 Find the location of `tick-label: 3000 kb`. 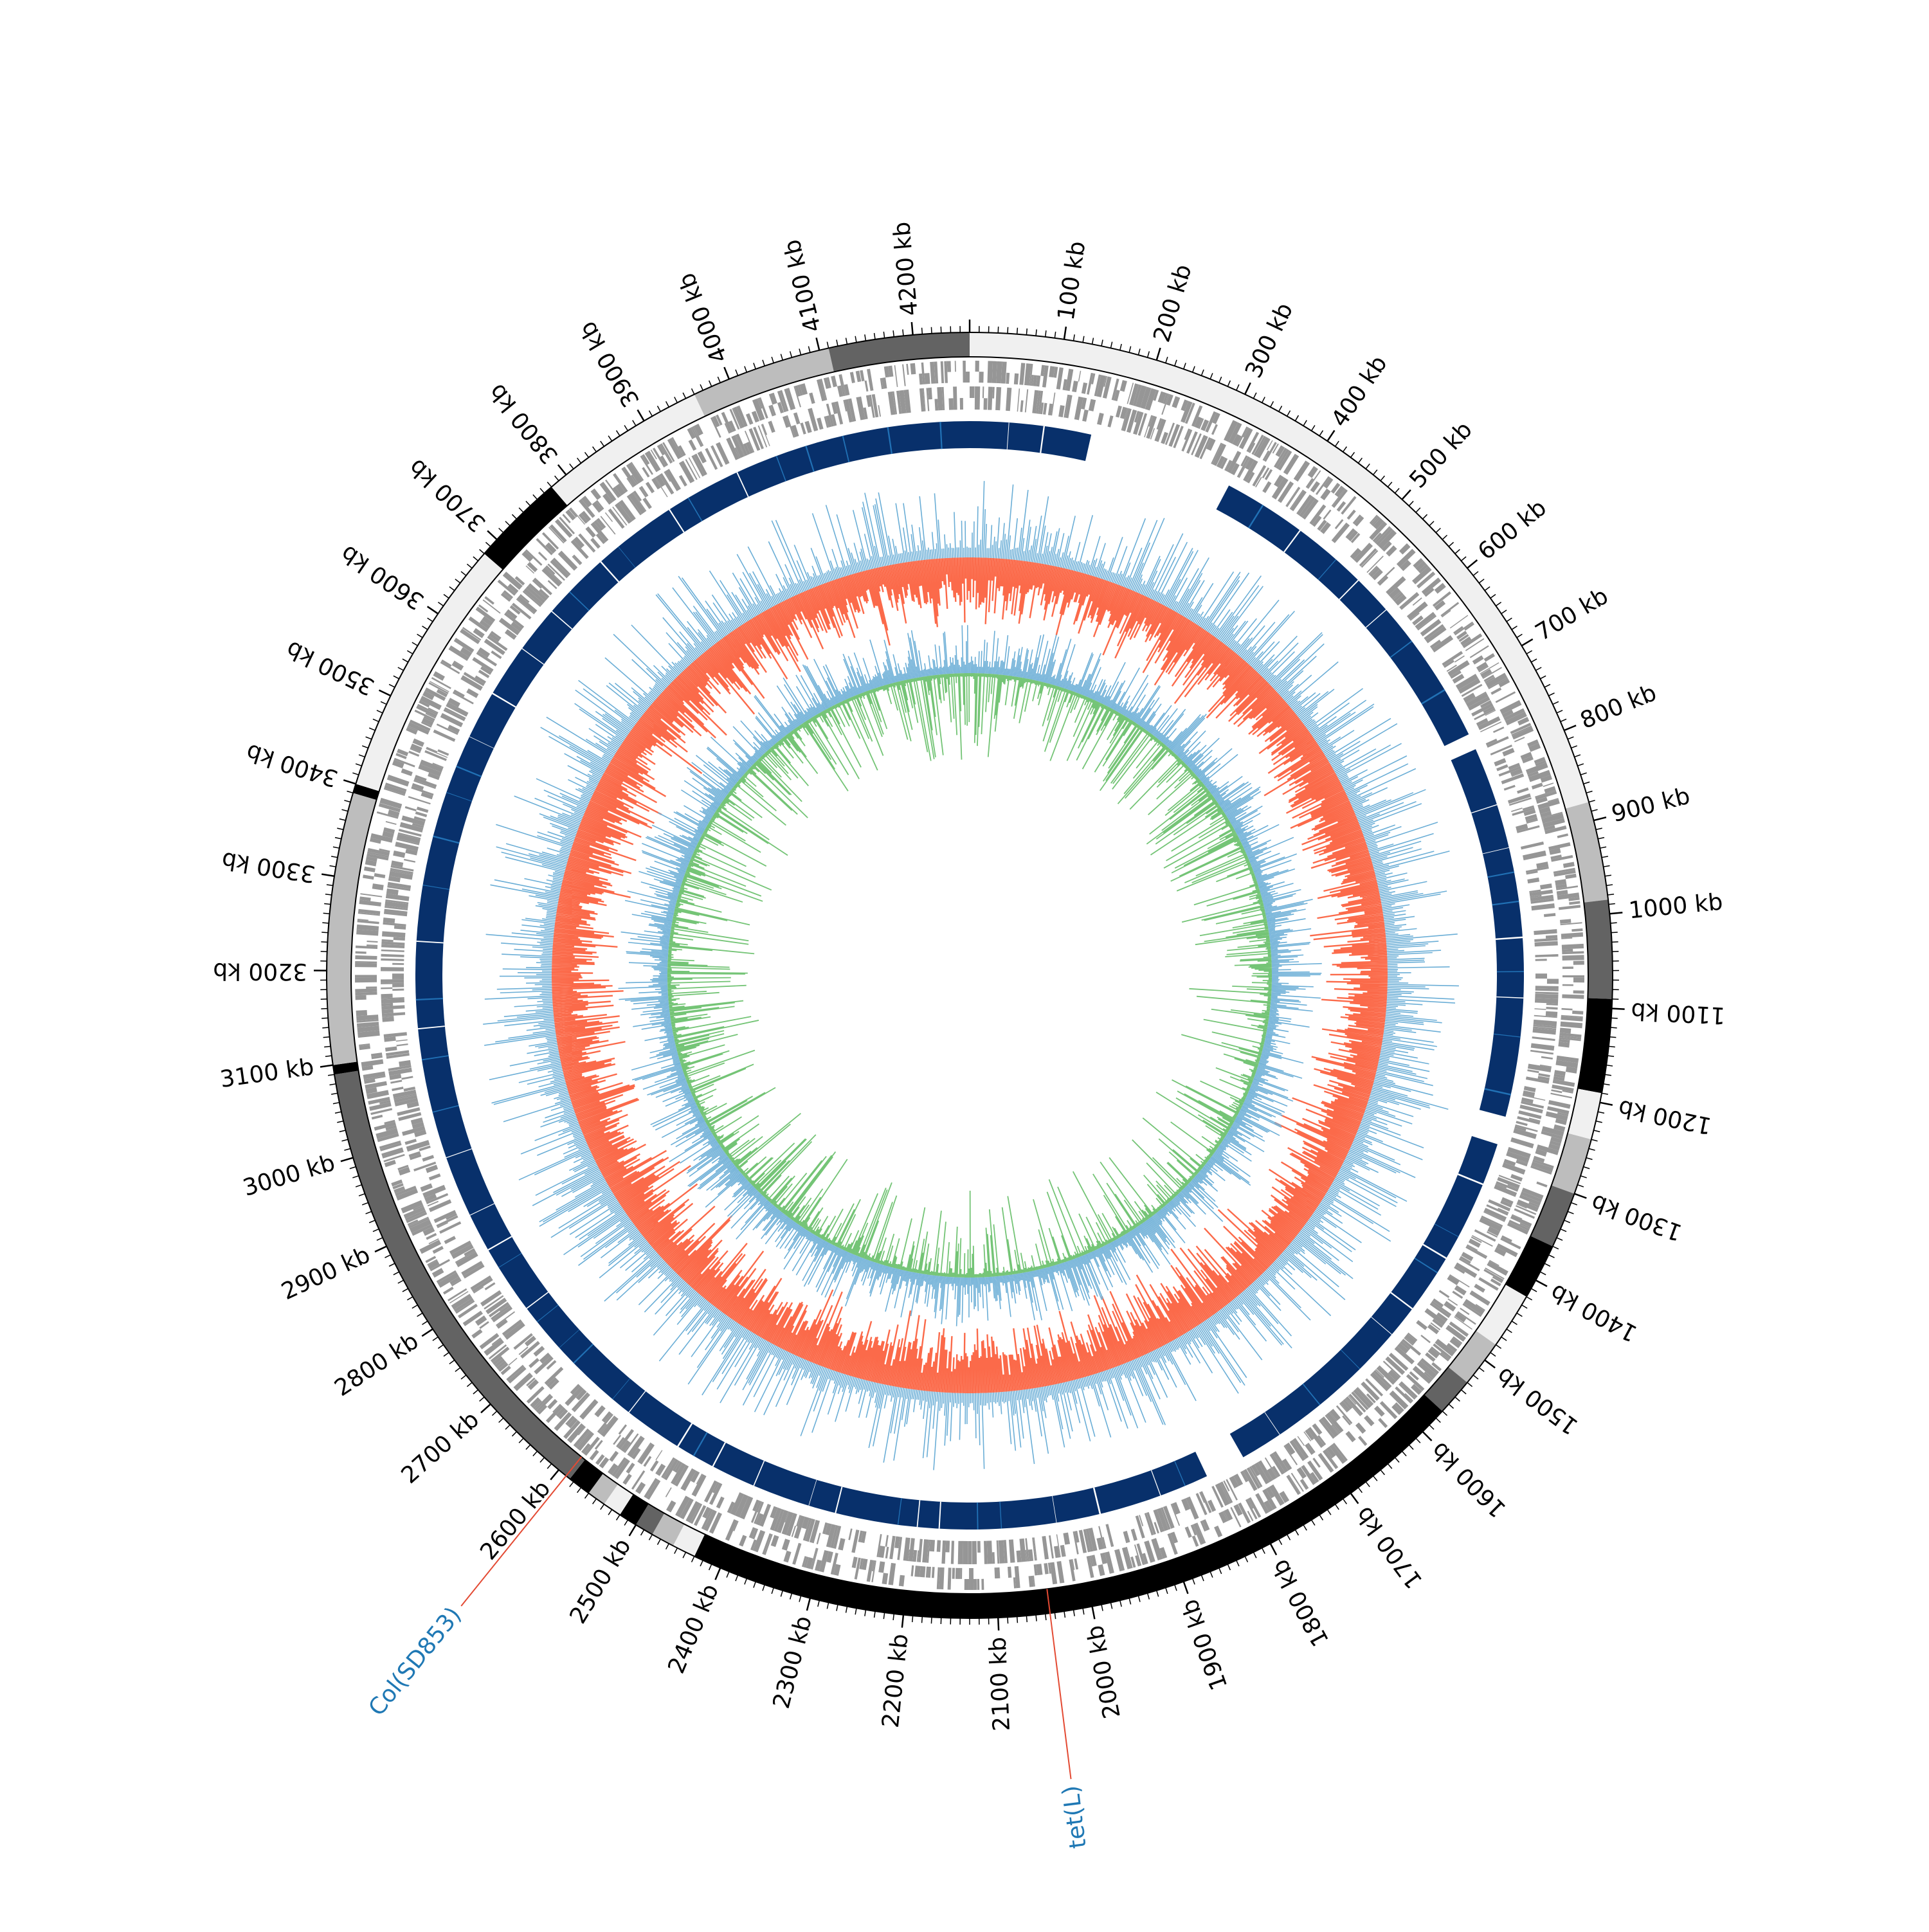

tick-label: 3000 kb is located at coordinates (289, 1176).